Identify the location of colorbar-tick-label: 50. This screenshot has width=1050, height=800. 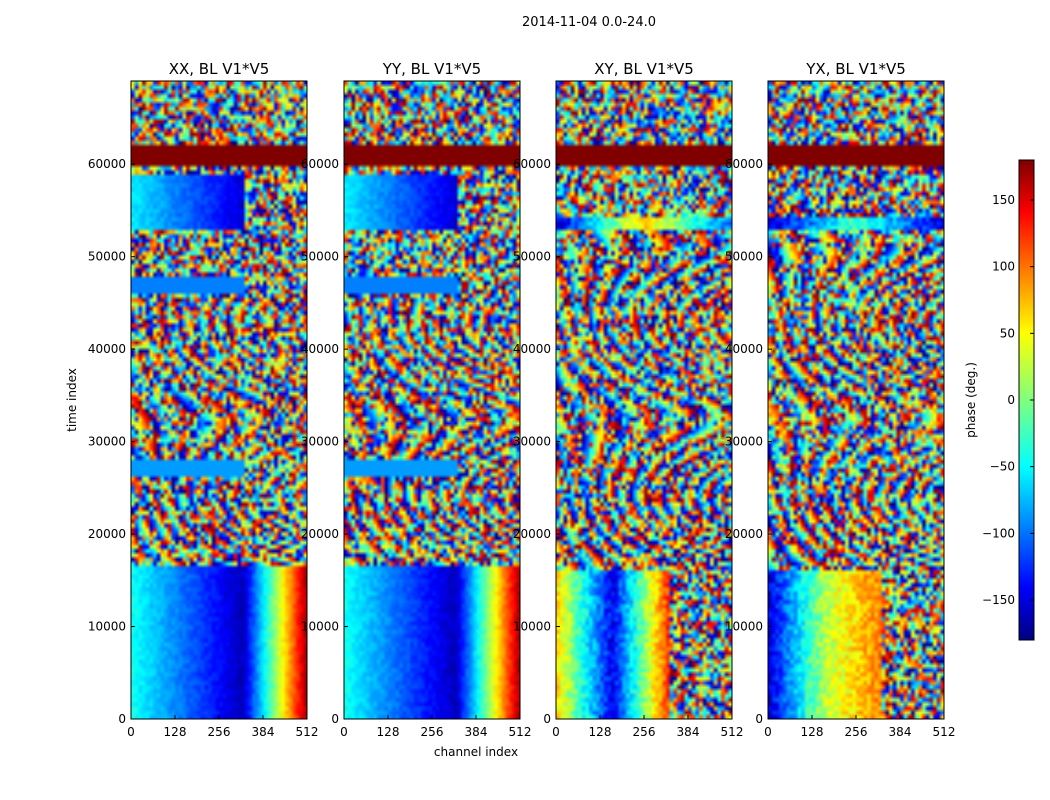
(1007, 333).